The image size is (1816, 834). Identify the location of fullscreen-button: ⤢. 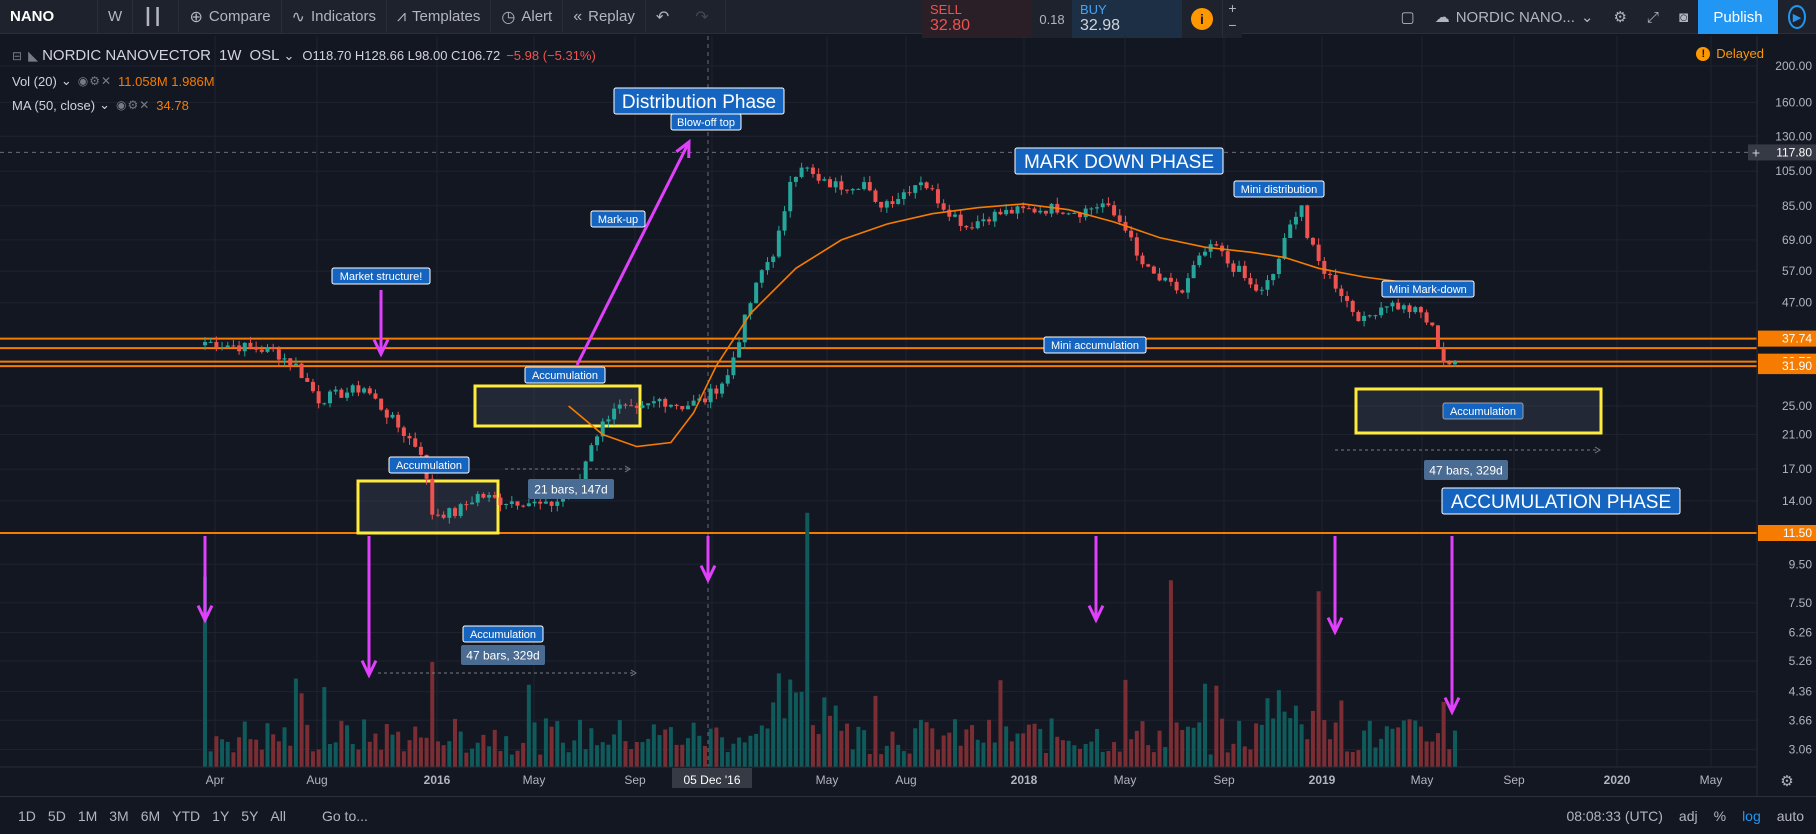
(1653, 17).